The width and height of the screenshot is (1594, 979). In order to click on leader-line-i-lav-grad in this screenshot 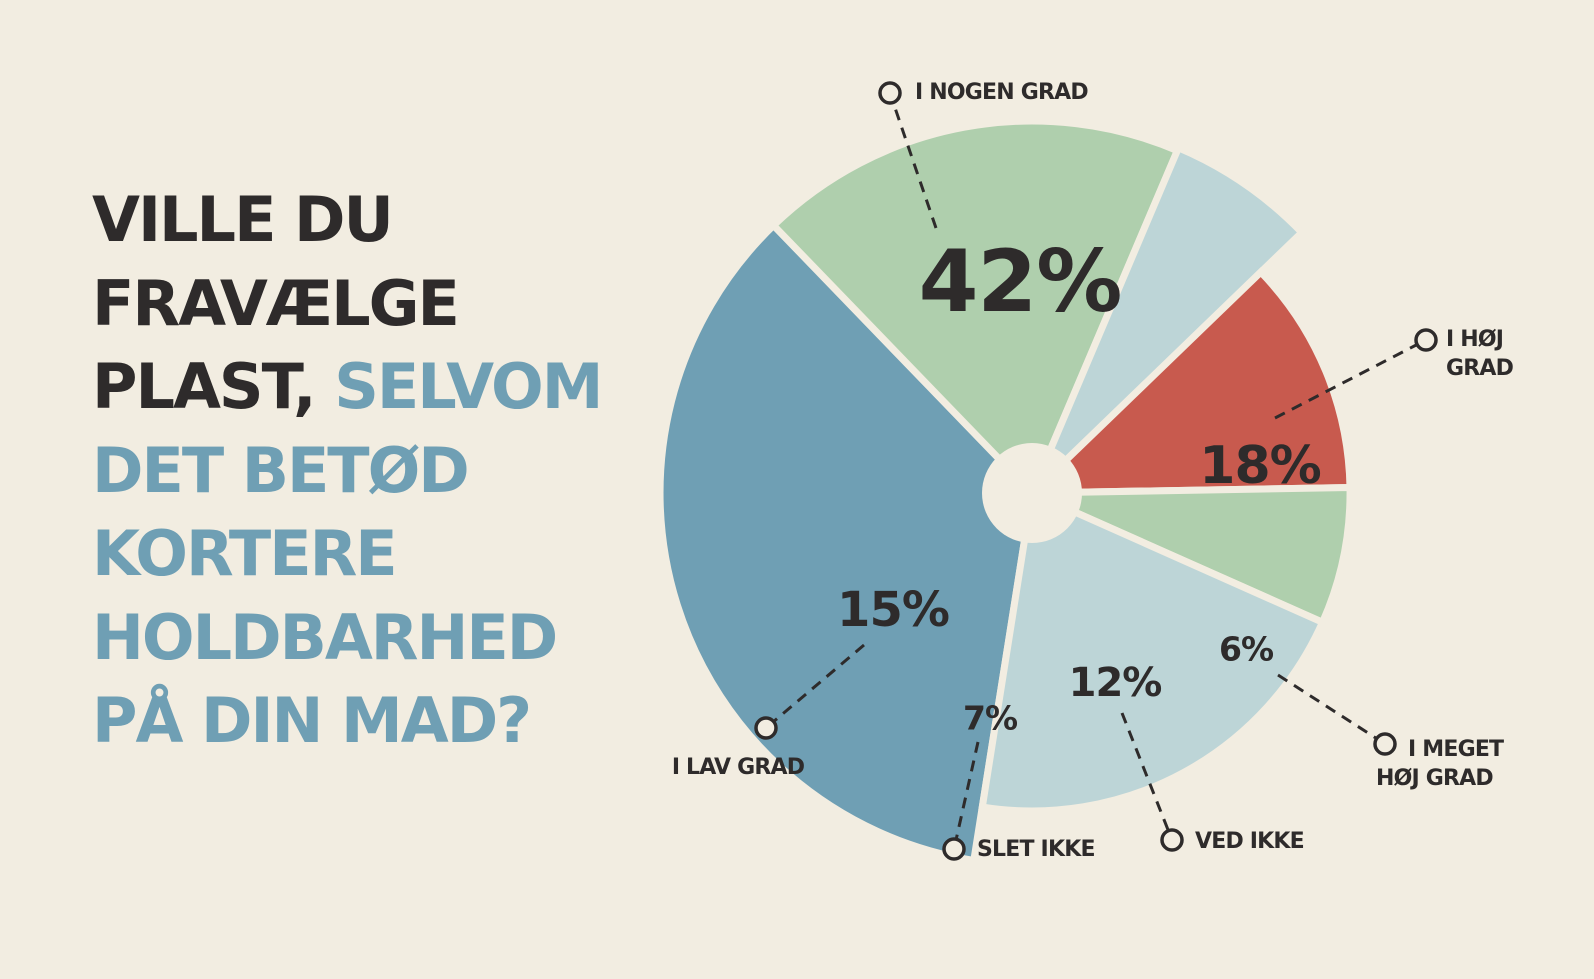, I will do `click(819, 683)`.